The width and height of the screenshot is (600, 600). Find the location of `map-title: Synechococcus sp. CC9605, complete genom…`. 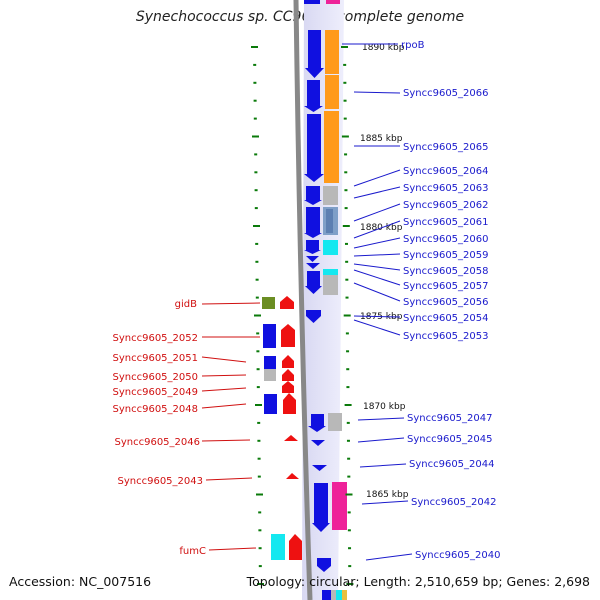

map-title: Synechococcus sp. CC9605, complete genom… is located at coordinates (300, 17).